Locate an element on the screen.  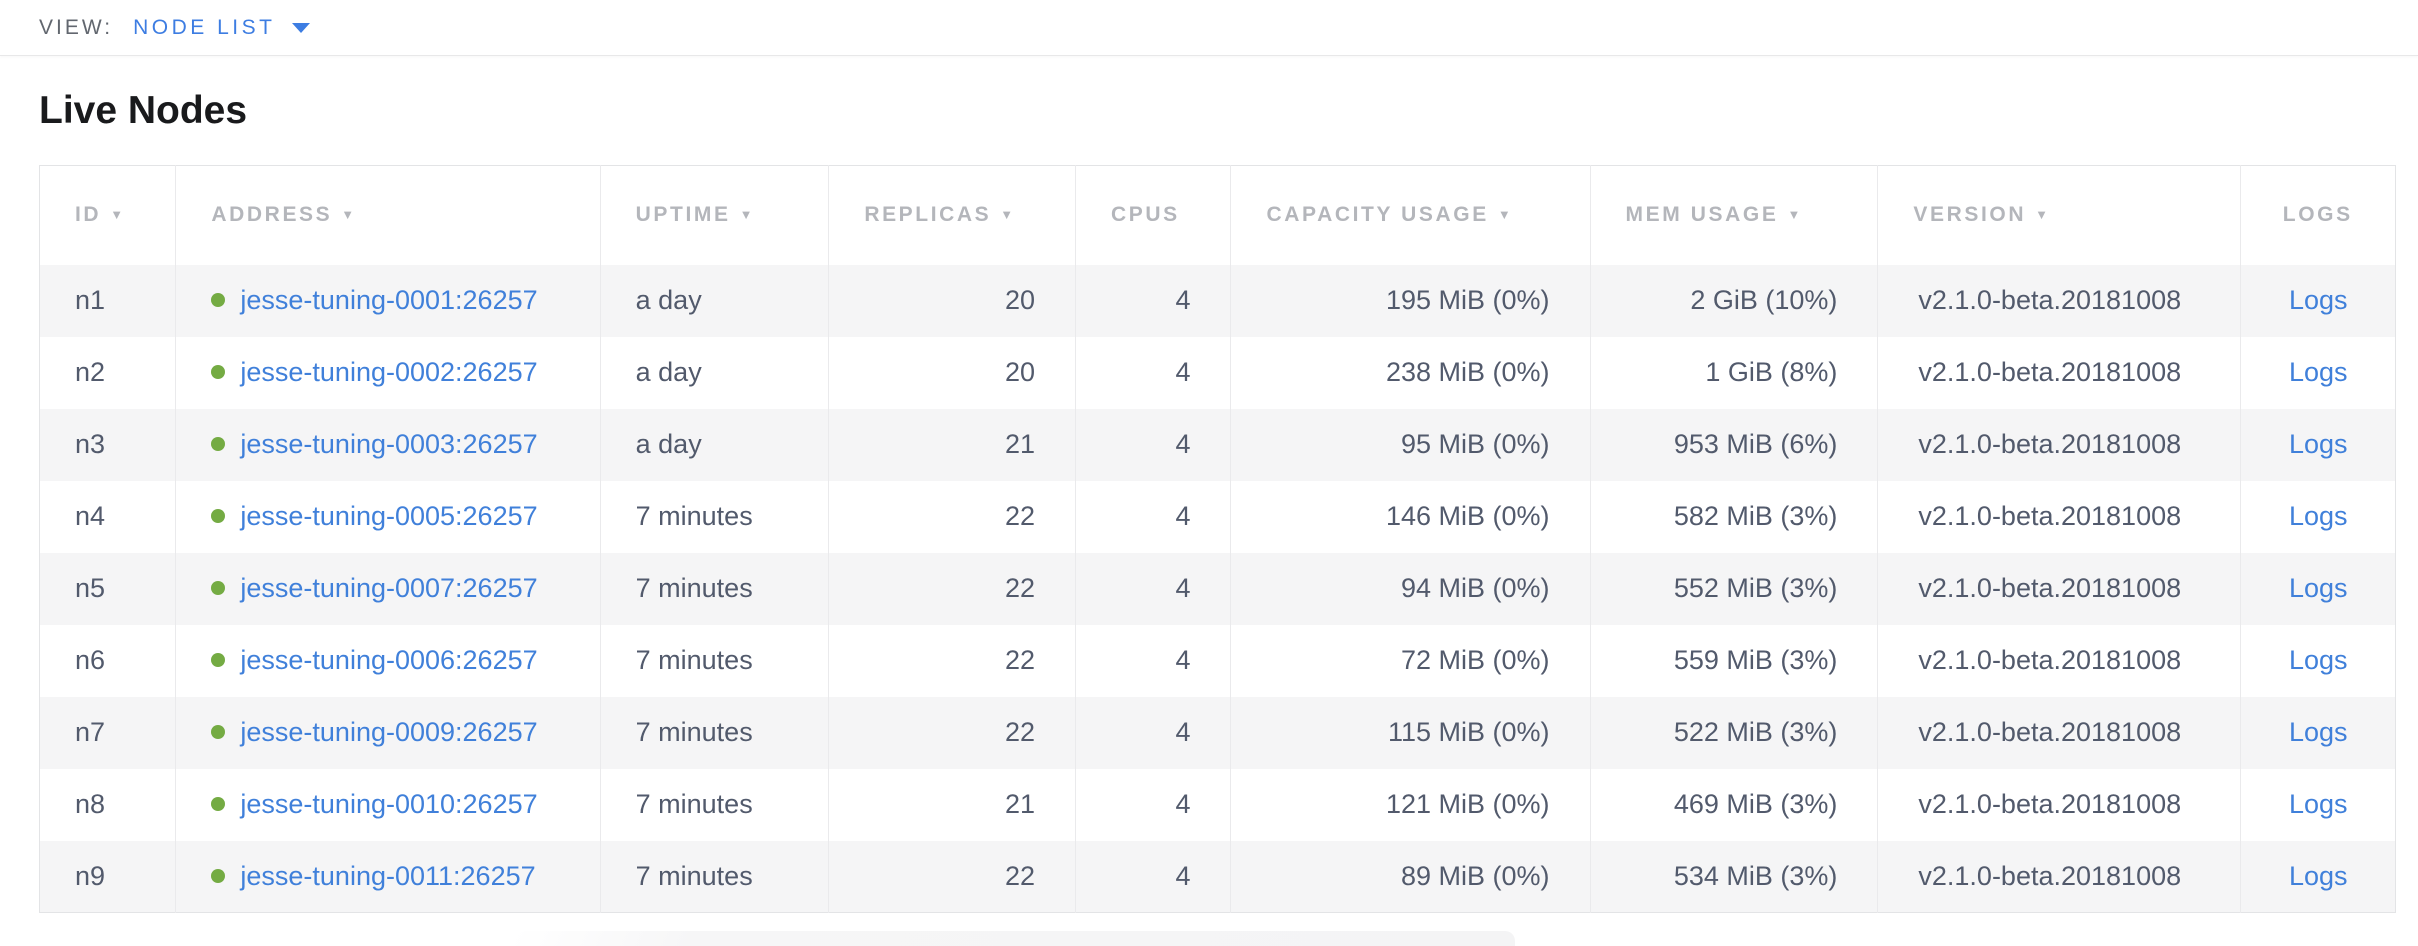
view-selector-dropdown: NODE LIST is located at coordinates (222, 27).